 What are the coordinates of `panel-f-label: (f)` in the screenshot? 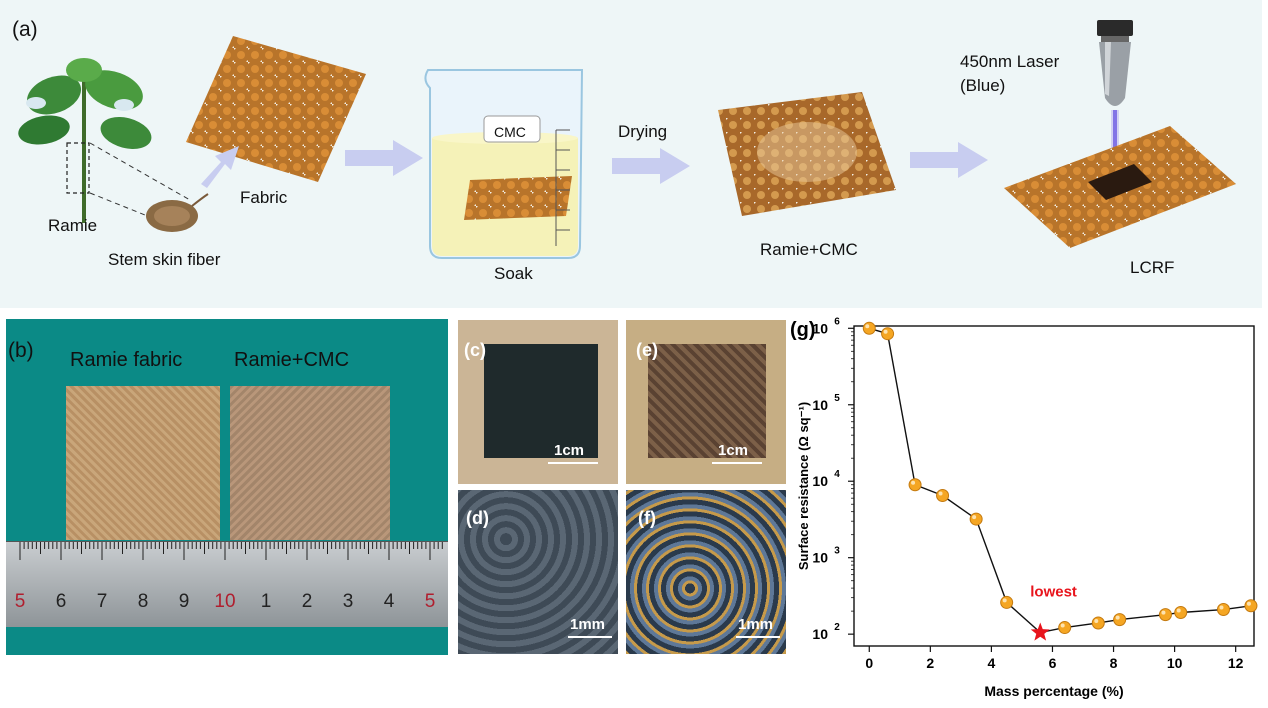 It's located at (647, 518).